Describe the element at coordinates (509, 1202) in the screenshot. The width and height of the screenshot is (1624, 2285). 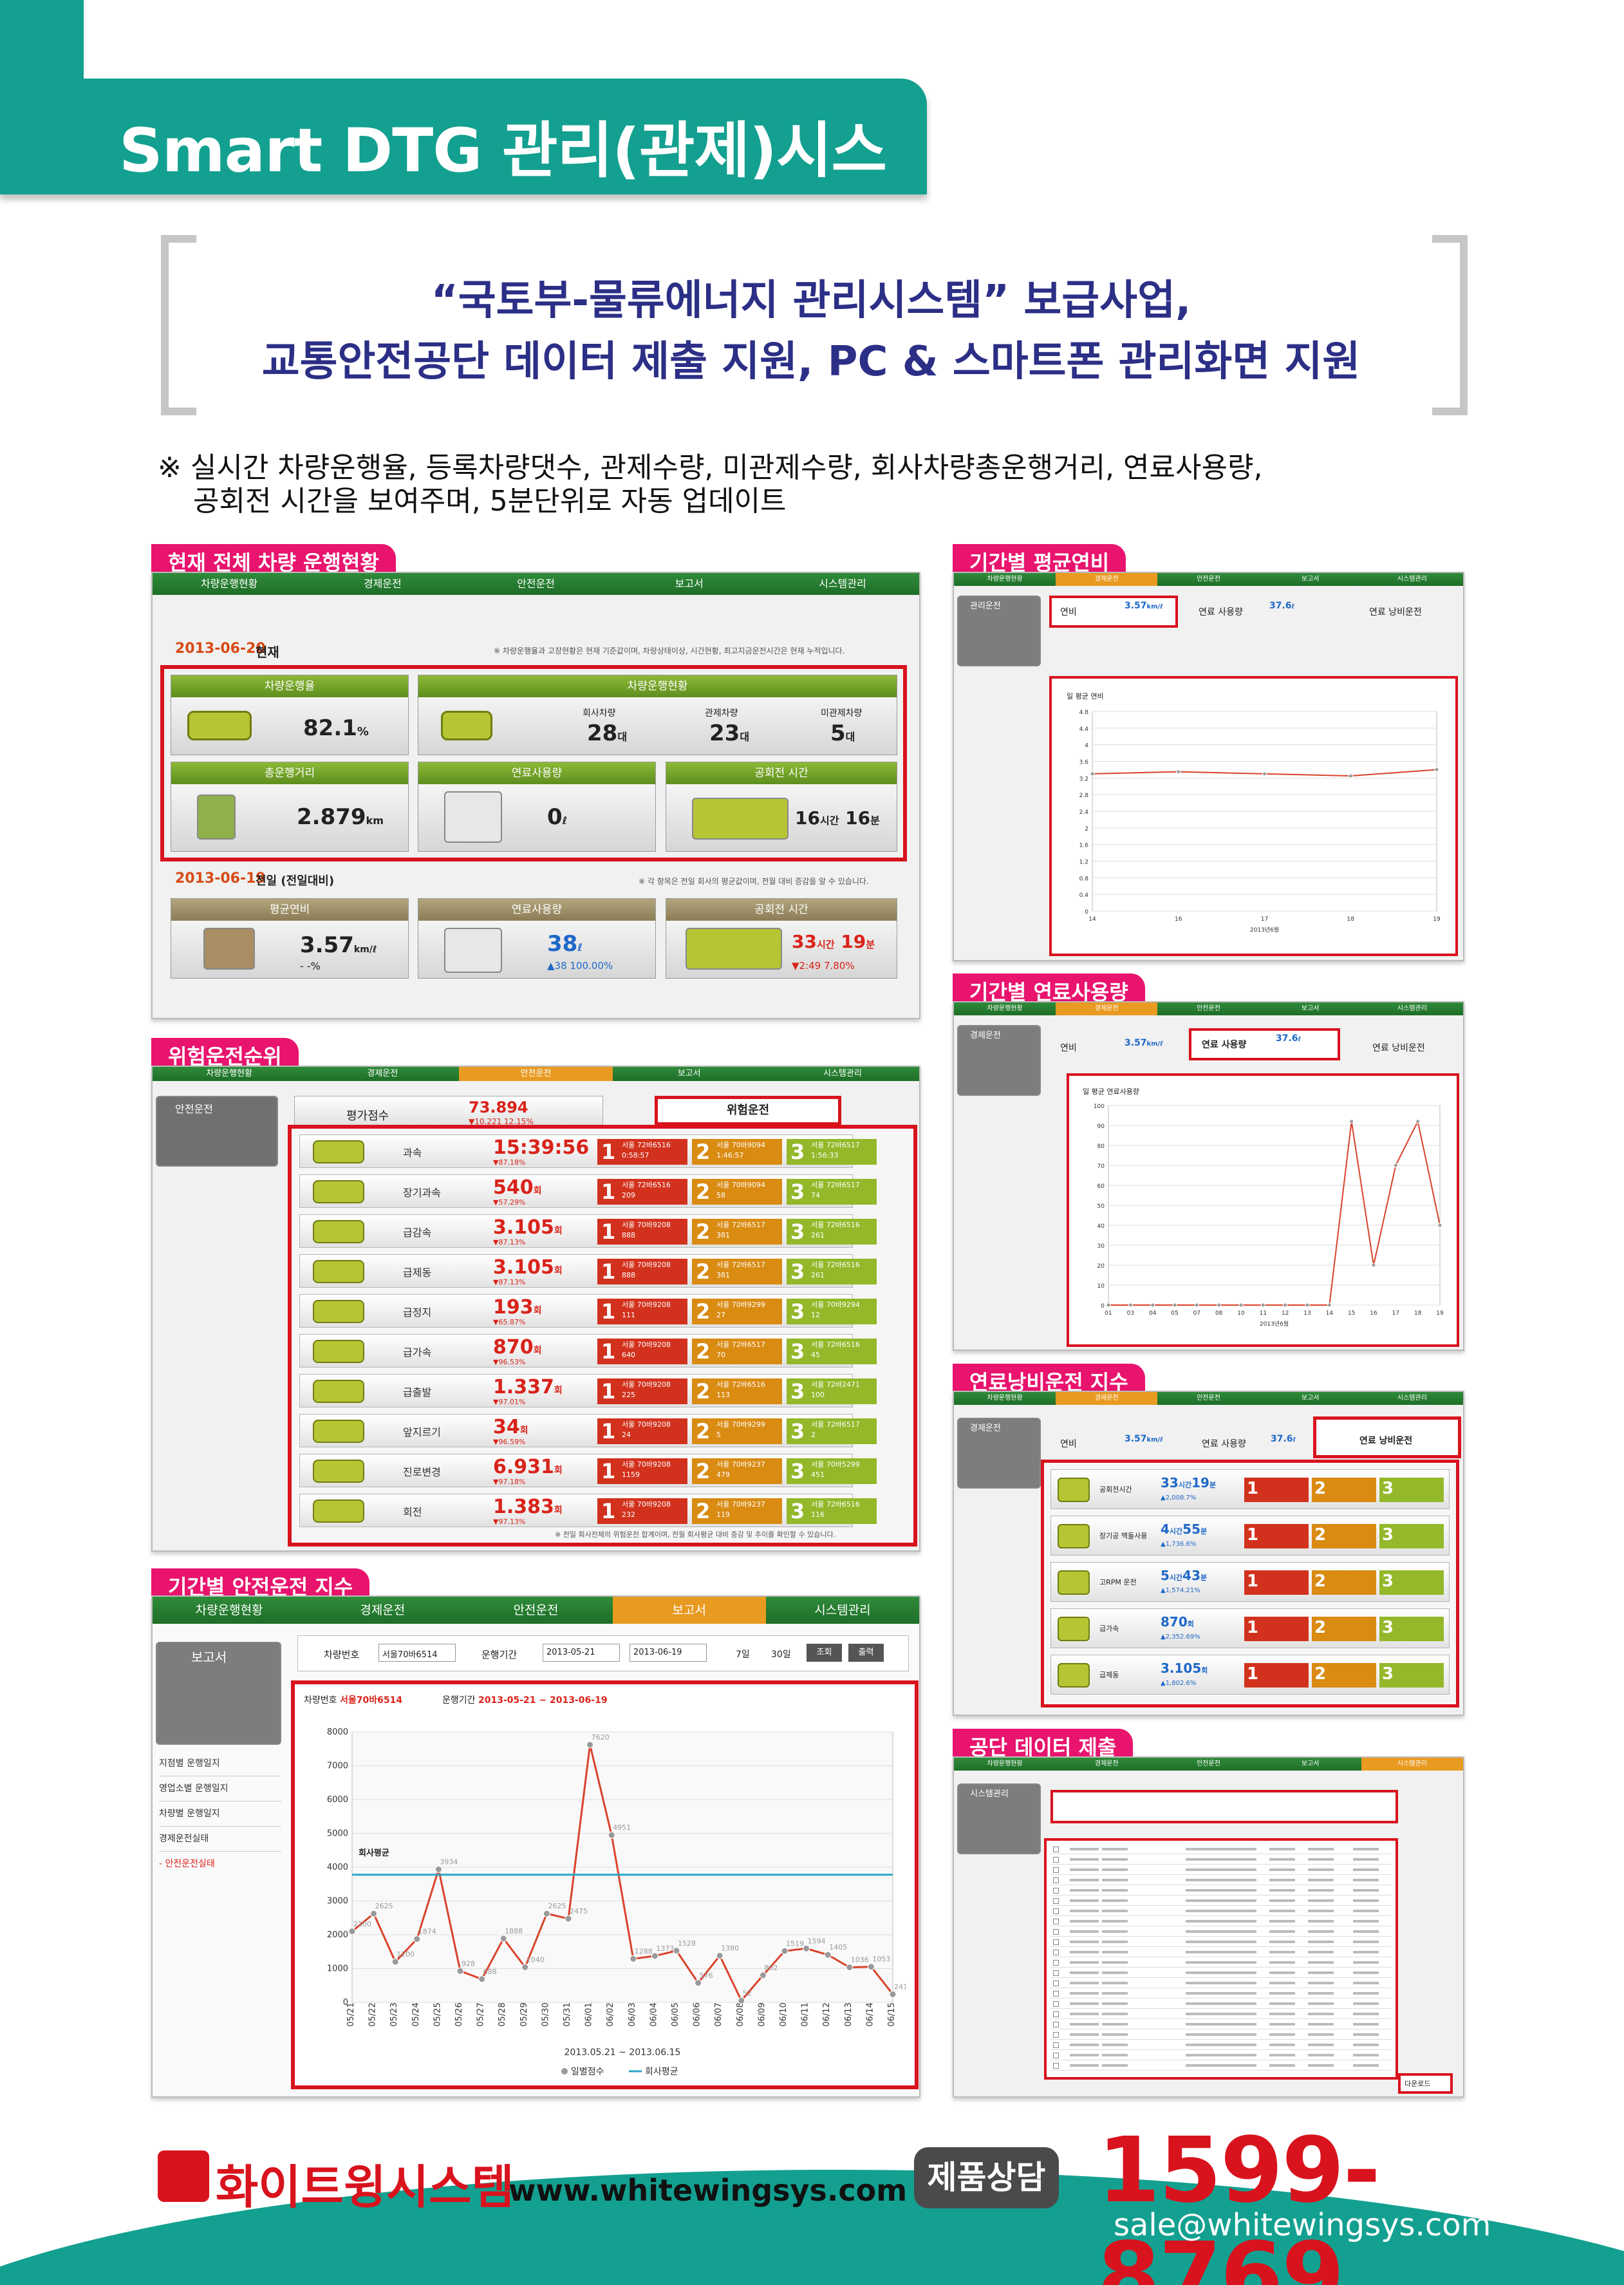
I see `risk-diff: ▼57.29%` at that location.